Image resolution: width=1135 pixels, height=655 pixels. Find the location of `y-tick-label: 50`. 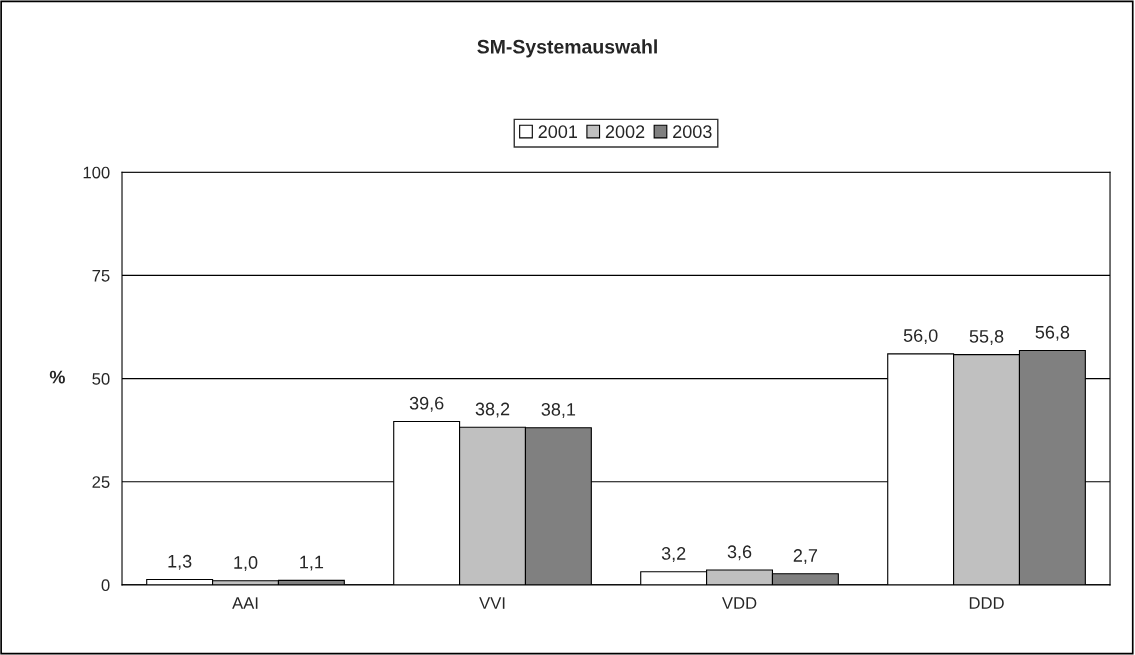

y-tick-label: 50 is located at coordinates (101, 378).